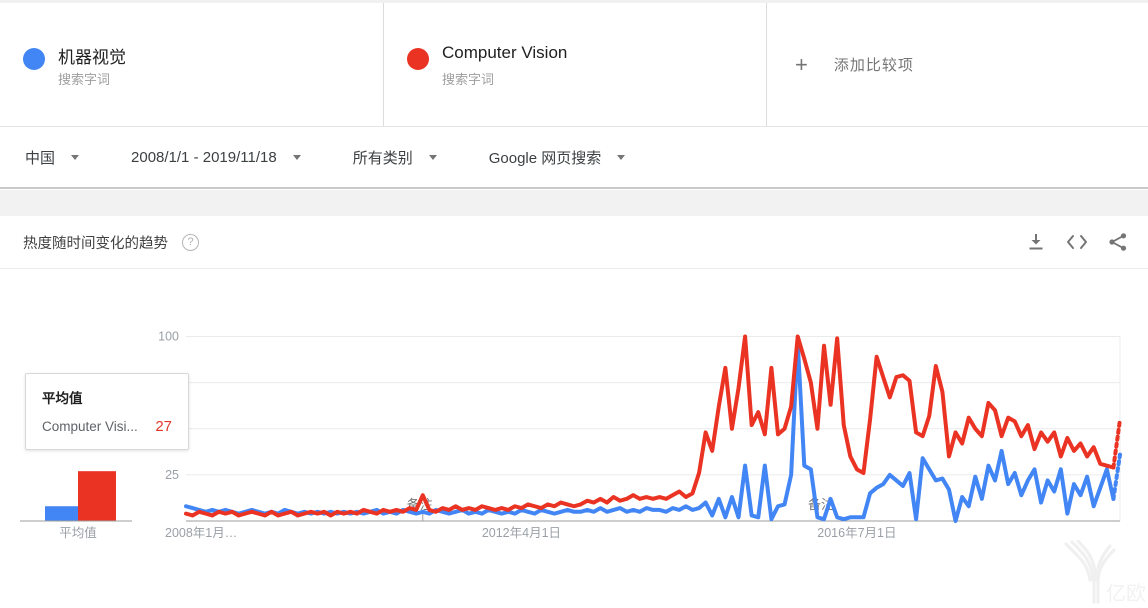 This screenshot has width=1148, height=608. Describe the element at coordinates (856, 533) in the screenshot. I see `x-axis-tick-label: 2016年7月1日` at that location.